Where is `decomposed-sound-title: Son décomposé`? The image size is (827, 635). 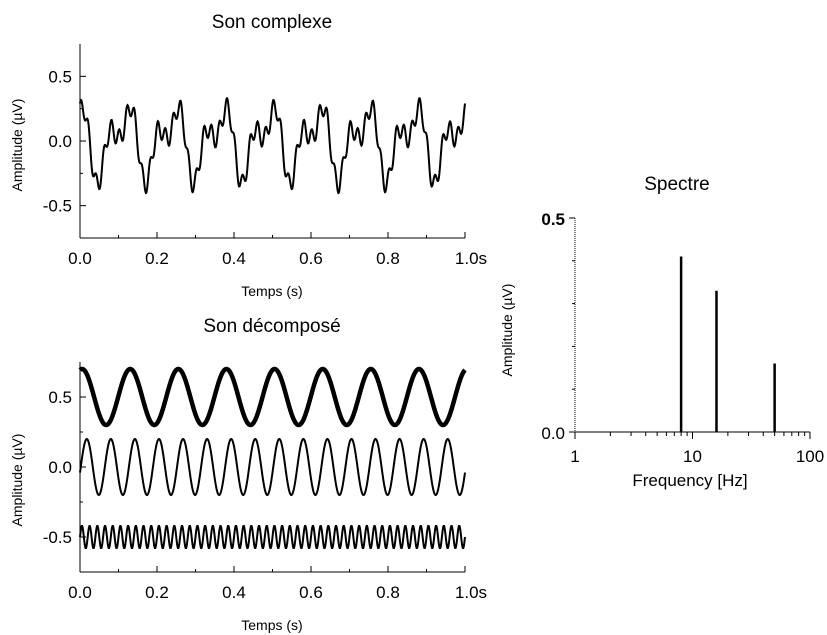 decomposed-sound-title: Son décomposé is located at coordinates (271, 326).